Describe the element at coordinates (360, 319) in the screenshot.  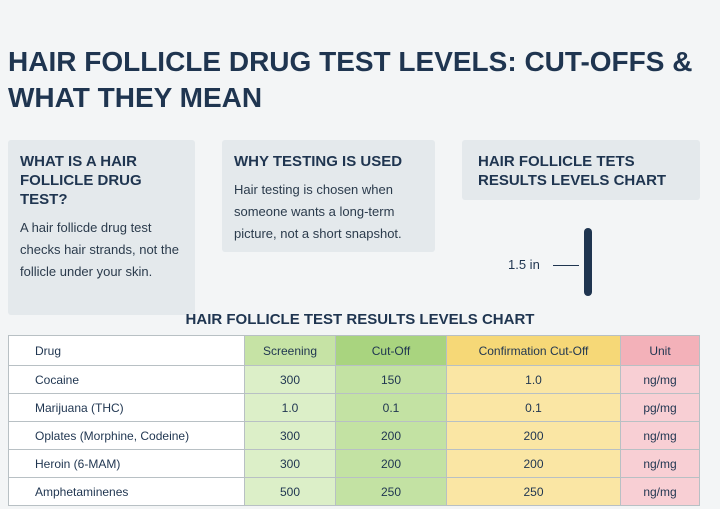
I see `table-title: HAIR FOLLICLE TEST RESULTS LEVELS CHART` at that location.